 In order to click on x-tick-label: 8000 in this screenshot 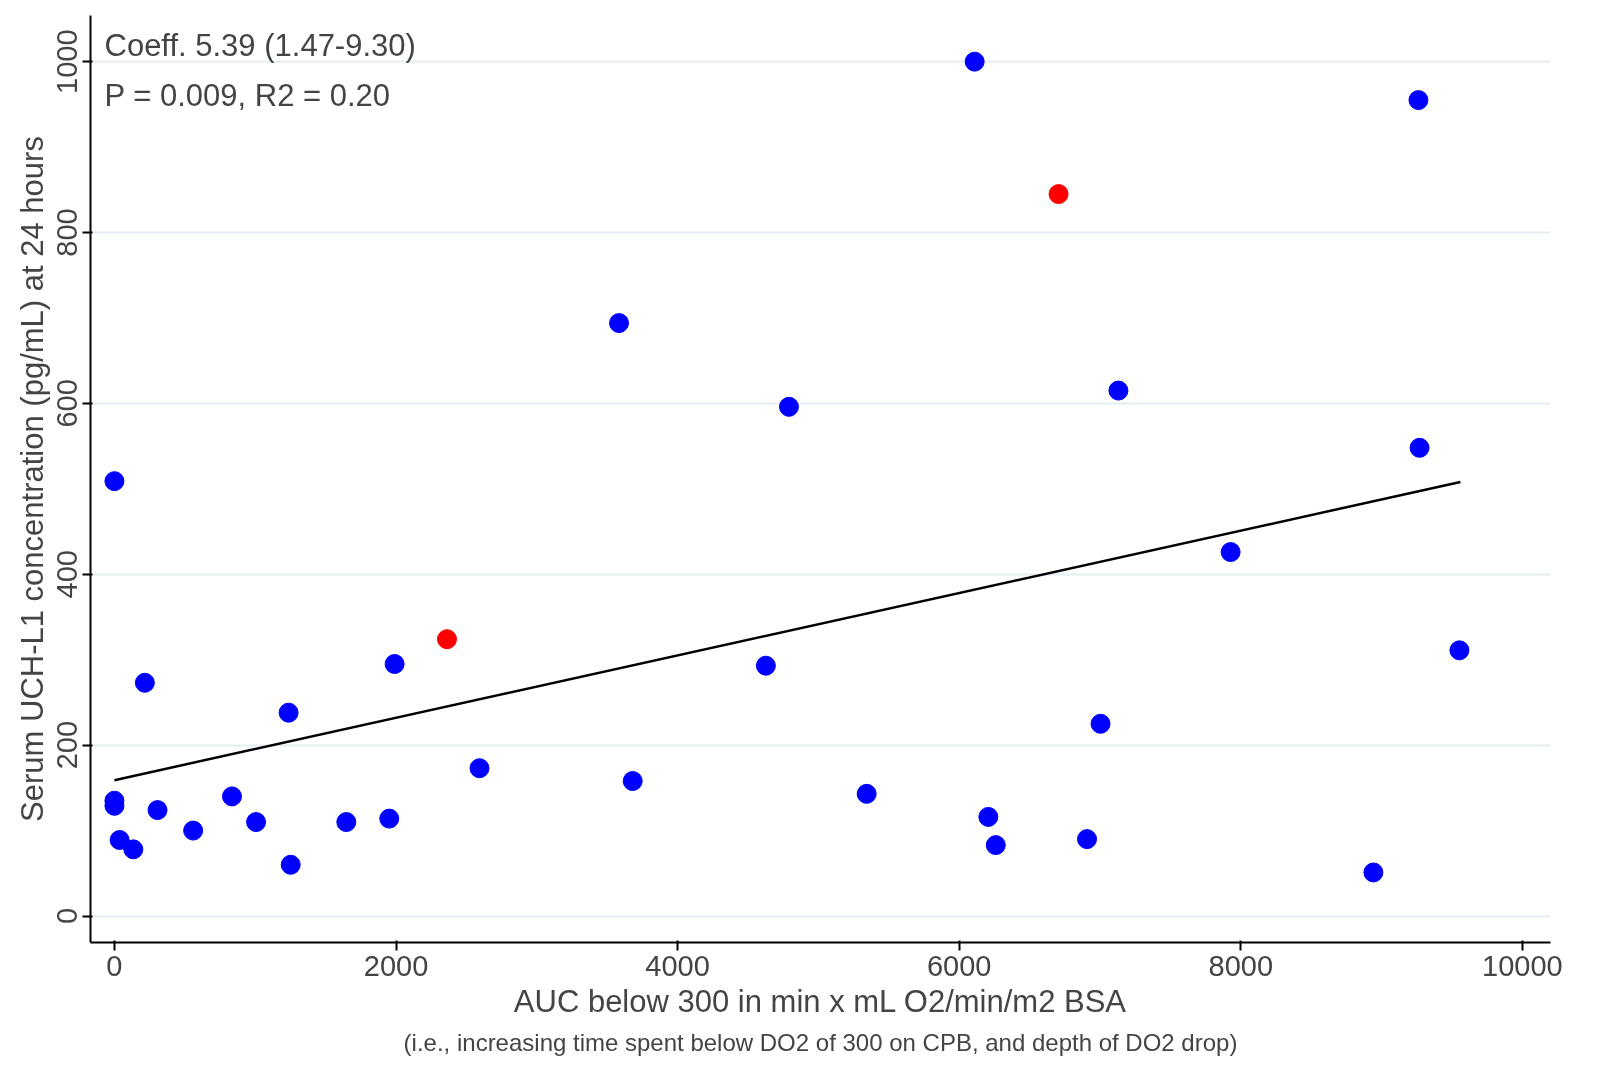, I will do `click(1241, 965)`.